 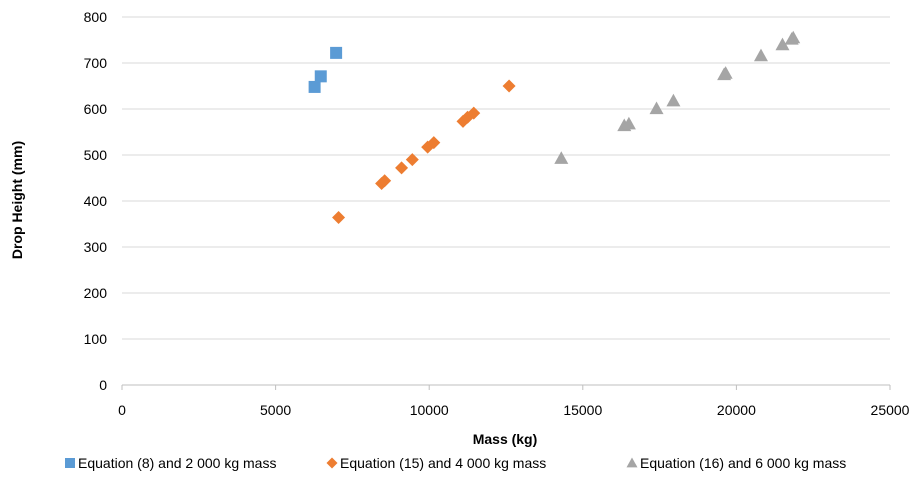 What do you see at coordinates (96, 339) in the screenshot?
I see `y-tick-label: 100` at bounding box center [96, 339].